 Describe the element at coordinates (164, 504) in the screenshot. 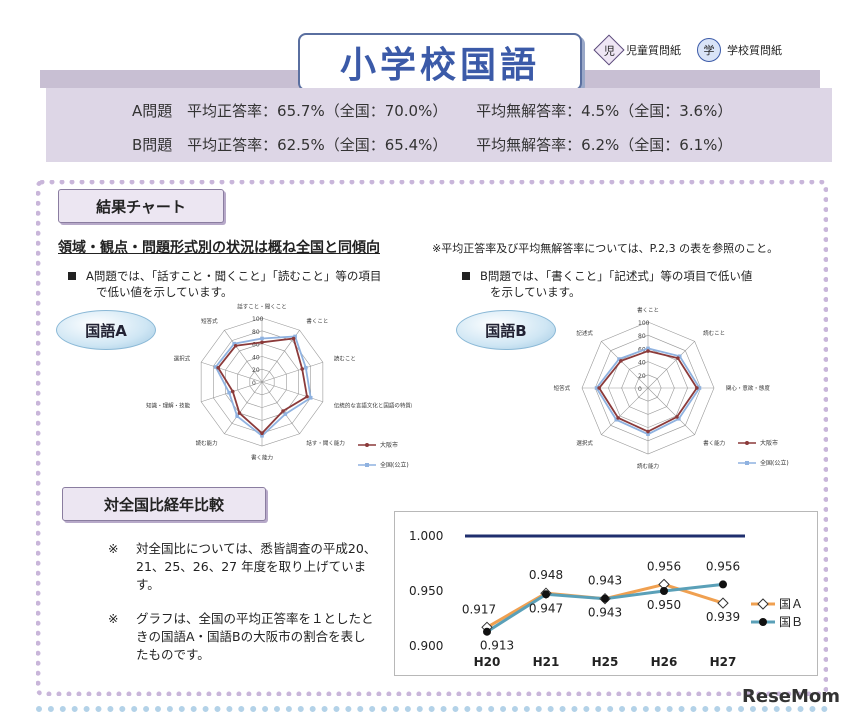

I see `comparison-tab: 対全国比経年比較` at that location.